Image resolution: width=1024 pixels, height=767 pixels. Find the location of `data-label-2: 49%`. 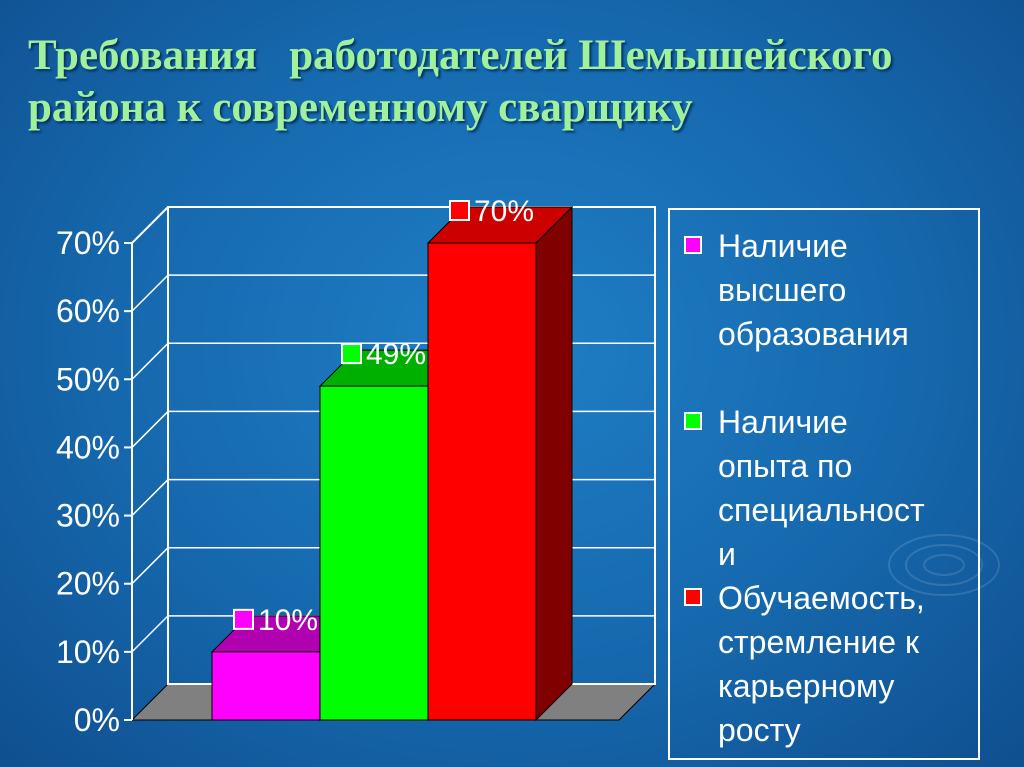

data-label-2: 49% is located at coordinates (383, 354).